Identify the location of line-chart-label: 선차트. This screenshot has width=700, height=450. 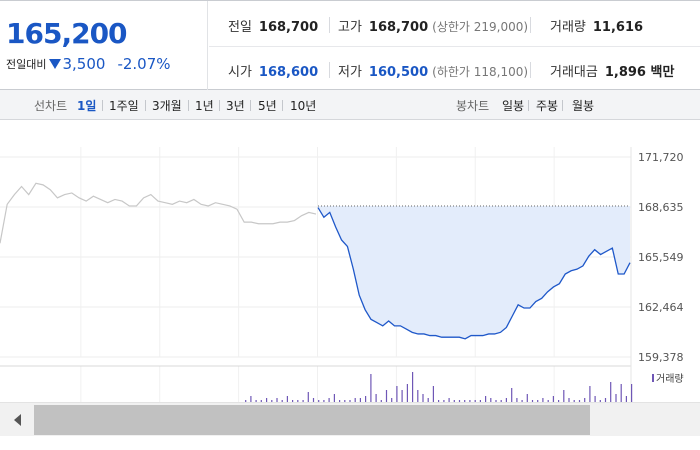
(51, 106).